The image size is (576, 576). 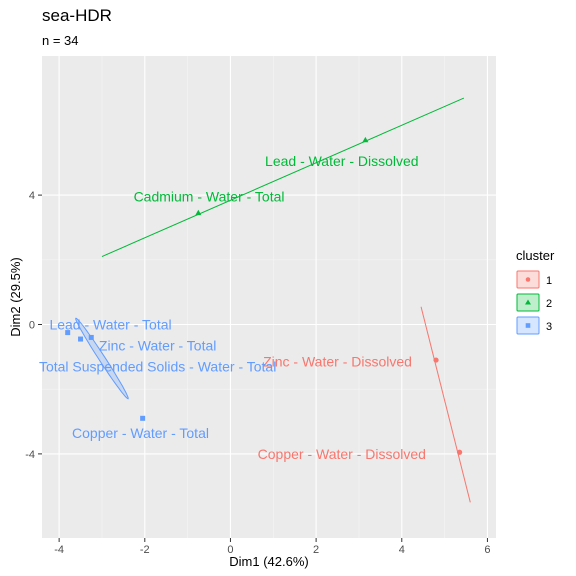 What do you see at coordinates (316, 550) in the screenshot?
I see `x-tick-label: 2` at bounding box center [316, 550].